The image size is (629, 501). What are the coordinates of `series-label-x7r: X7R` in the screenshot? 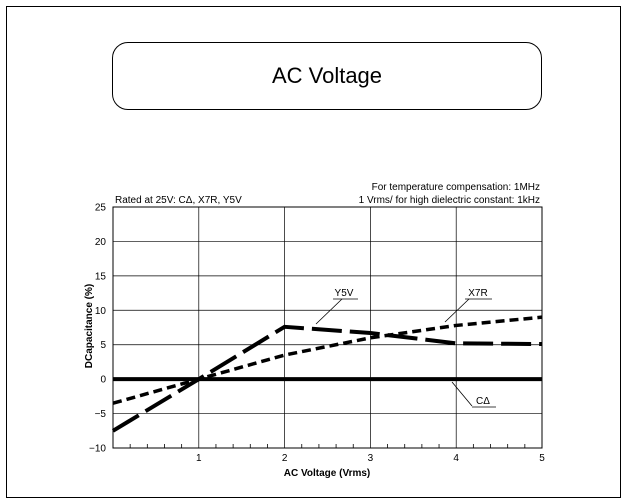 It's located at (477, 293).